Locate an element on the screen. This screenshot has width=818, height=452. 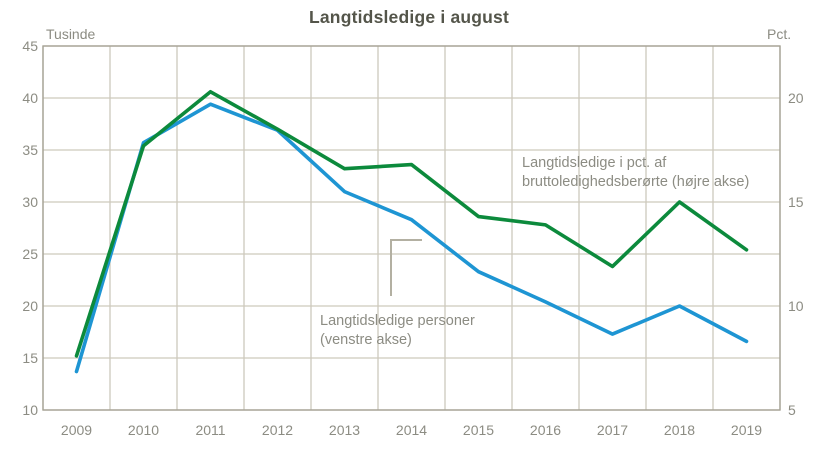
right-axis-tick-label: 5 is located at coordinates (792, 410).